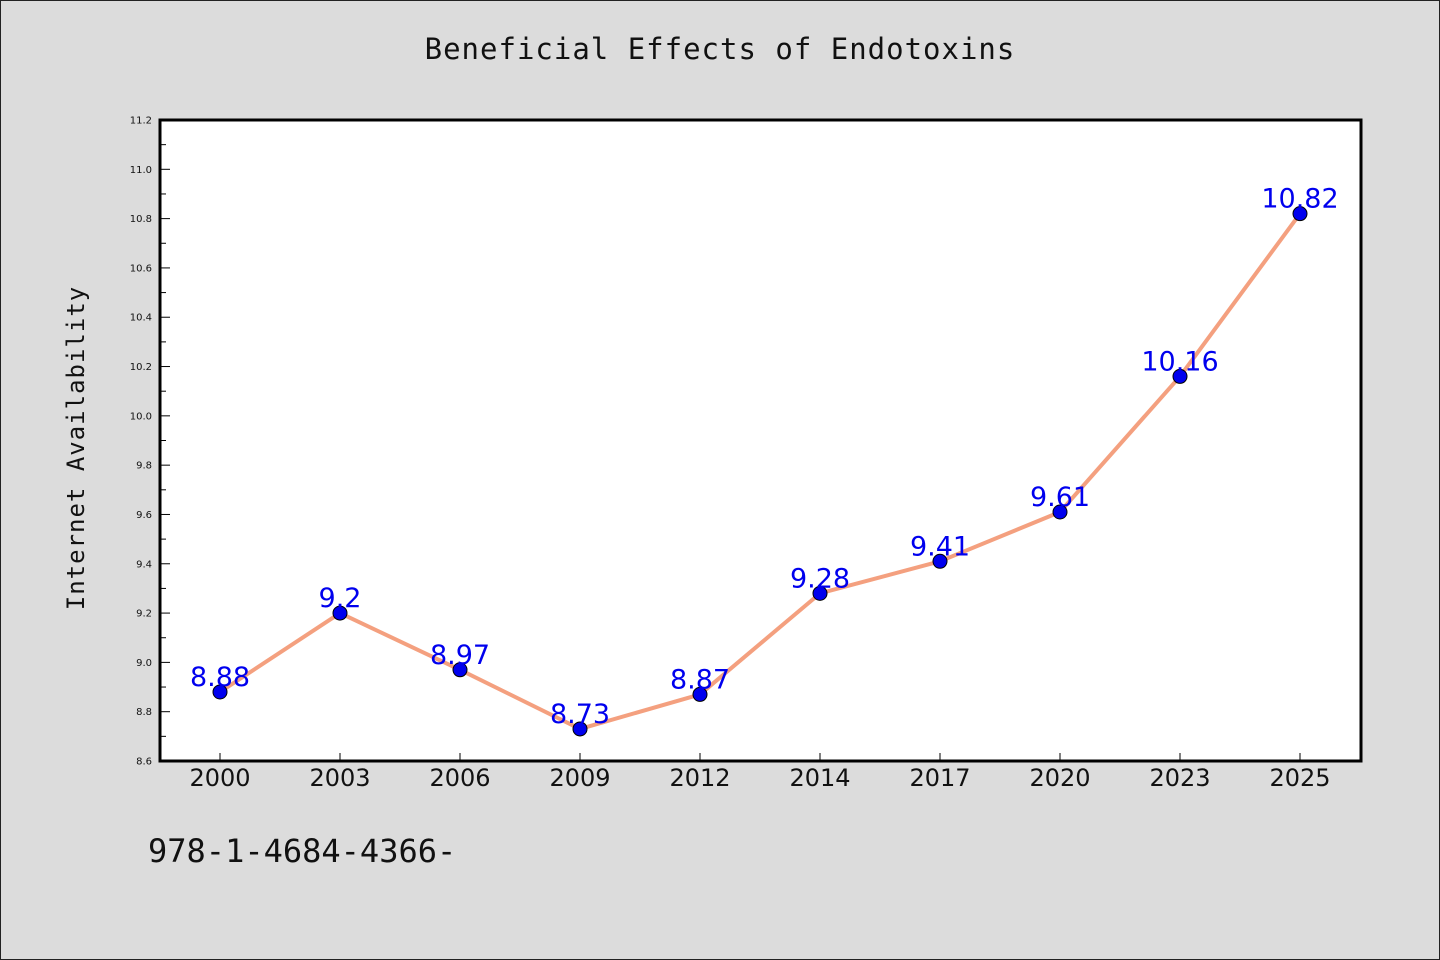 The image size is (1440, 960). What do you see at coordinates (144, 762) in the screenshot?
I see `y-tick-label: 8.6` at bounding box center [144, 762].